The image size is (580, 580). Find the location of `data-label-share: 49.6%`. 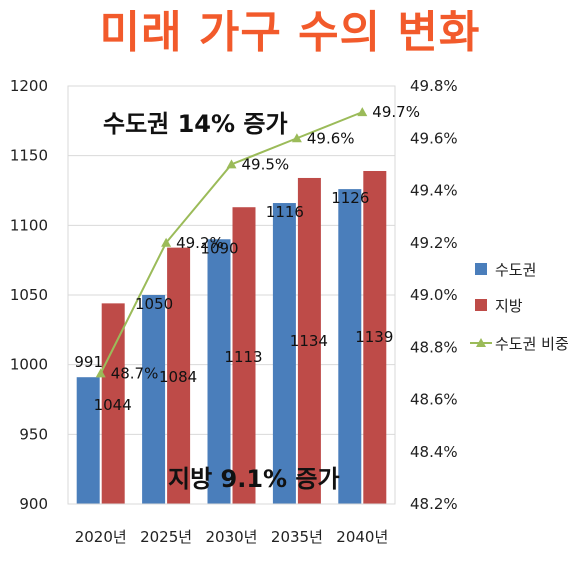

data-label-share: 49.6% is located at coordinates (331, 138).